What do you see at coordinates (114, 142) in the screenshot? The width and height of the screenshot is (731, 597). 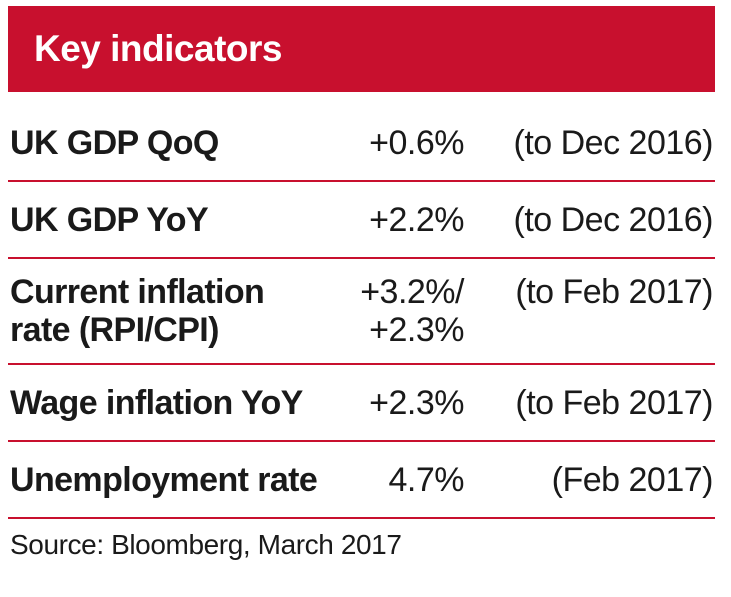 I see `indicator-label: UK GDP QoQ` at bounding box center [114, 142].